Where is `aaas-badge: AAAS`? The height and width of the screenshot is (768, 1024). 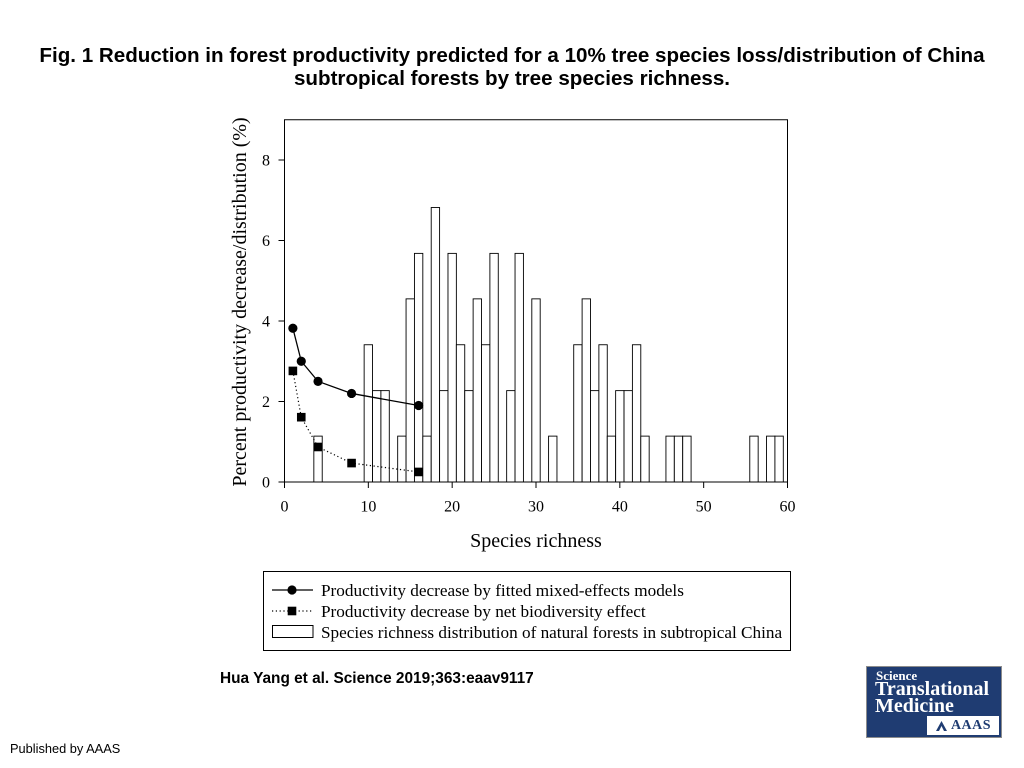 aaas-badge: AAAS is located at coordinates (963, 725).